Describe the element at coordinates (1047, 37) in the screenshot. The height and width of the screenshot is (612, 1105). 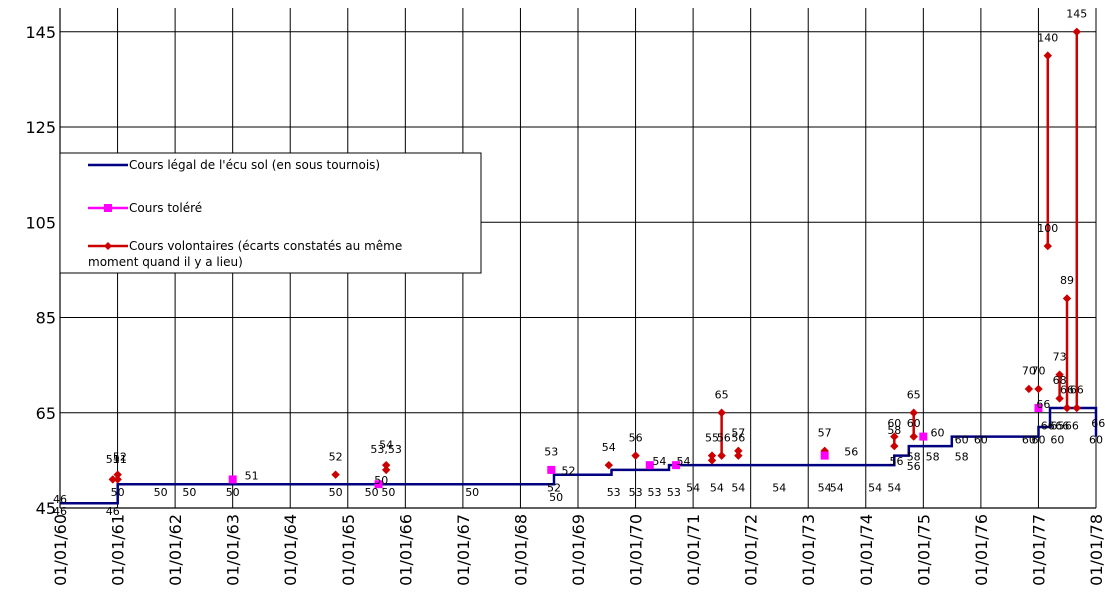
I see `data-label: 140` at that location.